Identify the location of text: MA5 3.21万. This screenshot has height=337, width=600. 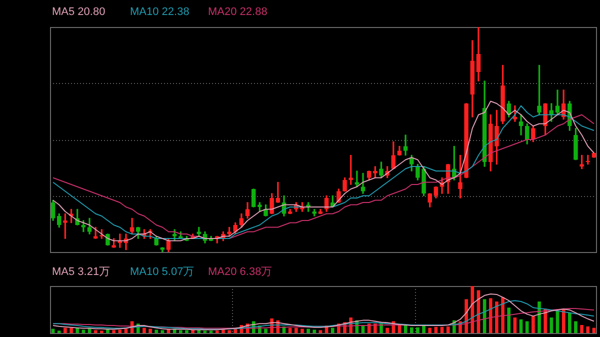
(82, 272).